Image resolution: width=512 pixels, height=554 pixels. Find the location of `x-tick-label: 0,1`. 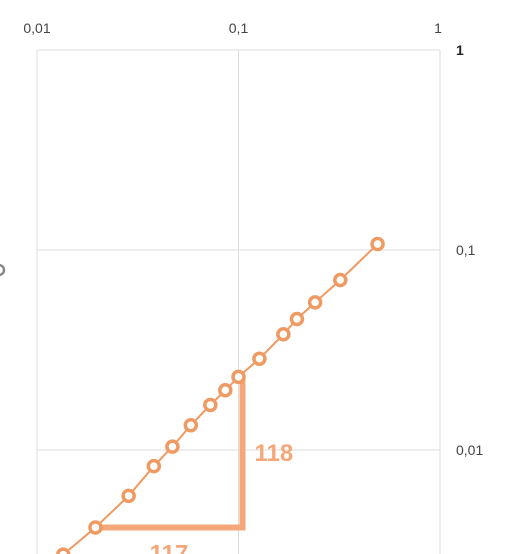

x-tick-label: 0,1 is located at coordinates (239, 28).